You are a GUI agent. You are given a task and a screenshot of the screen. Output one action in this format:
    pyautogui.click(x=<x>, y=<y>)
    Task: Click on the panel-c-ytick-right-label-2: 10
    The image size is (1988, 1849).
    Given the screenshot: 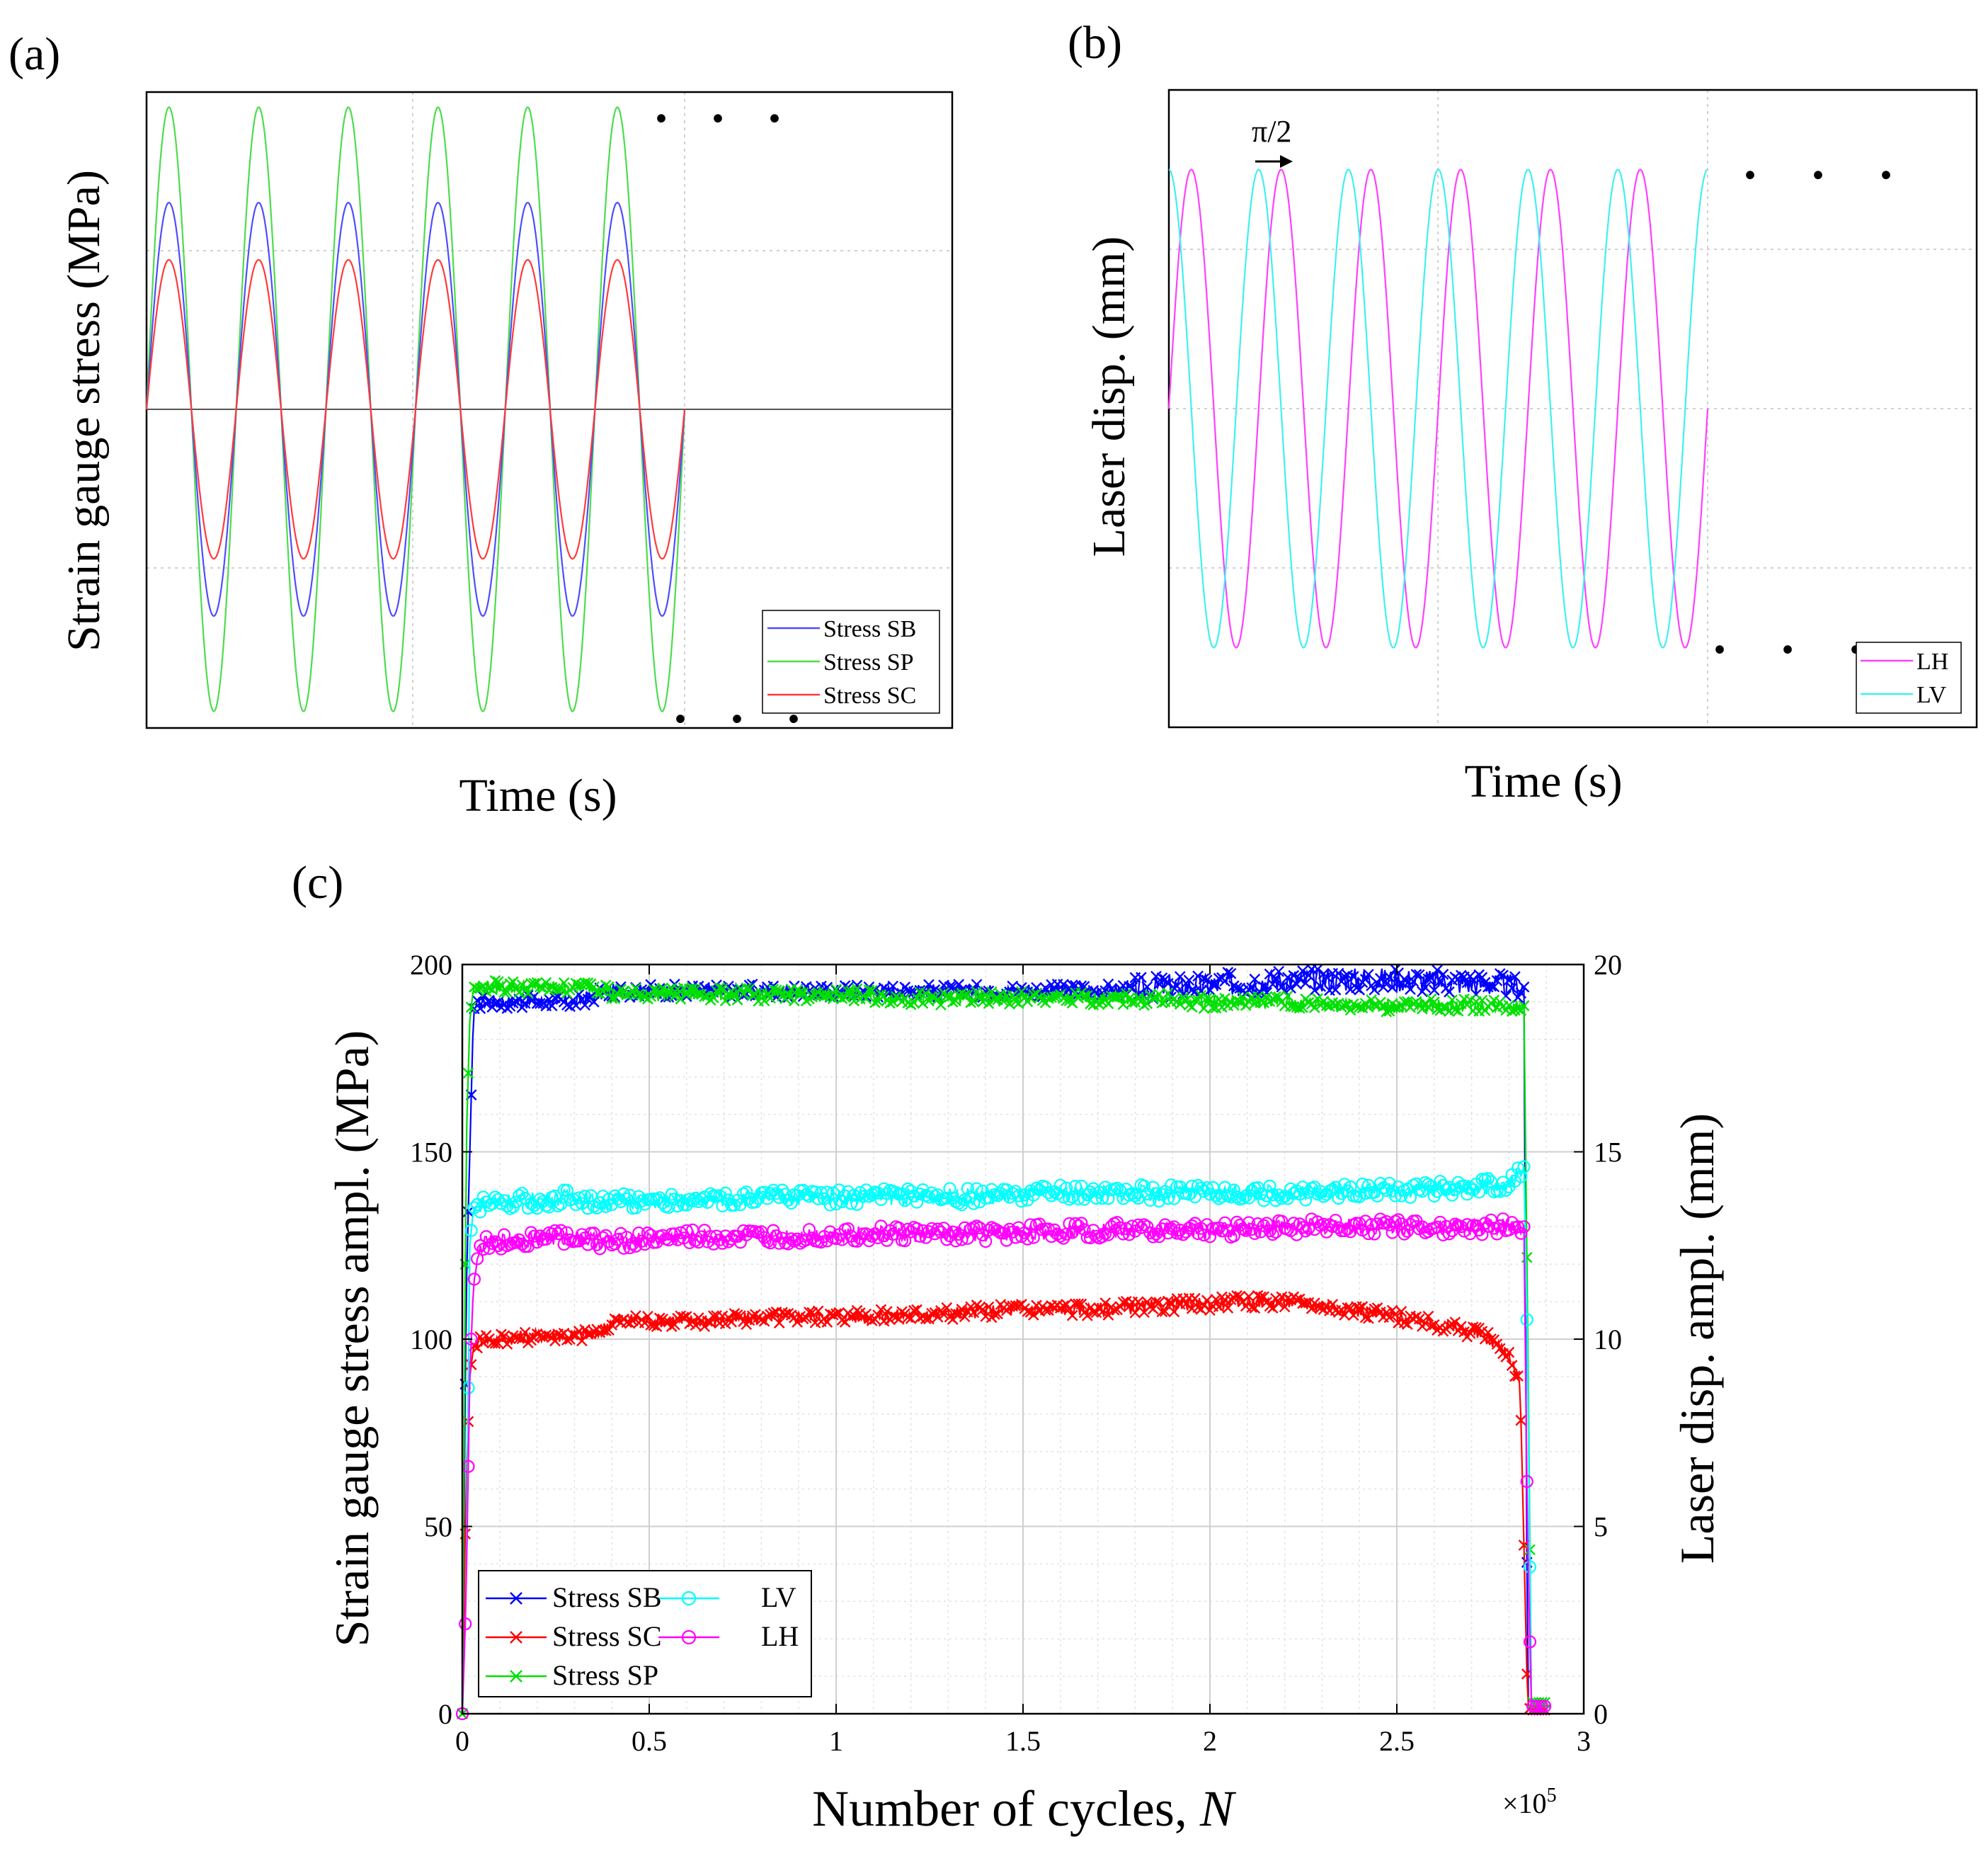 What is the action you would take?
    pyautogui.click(x=1608, y=1339)
    